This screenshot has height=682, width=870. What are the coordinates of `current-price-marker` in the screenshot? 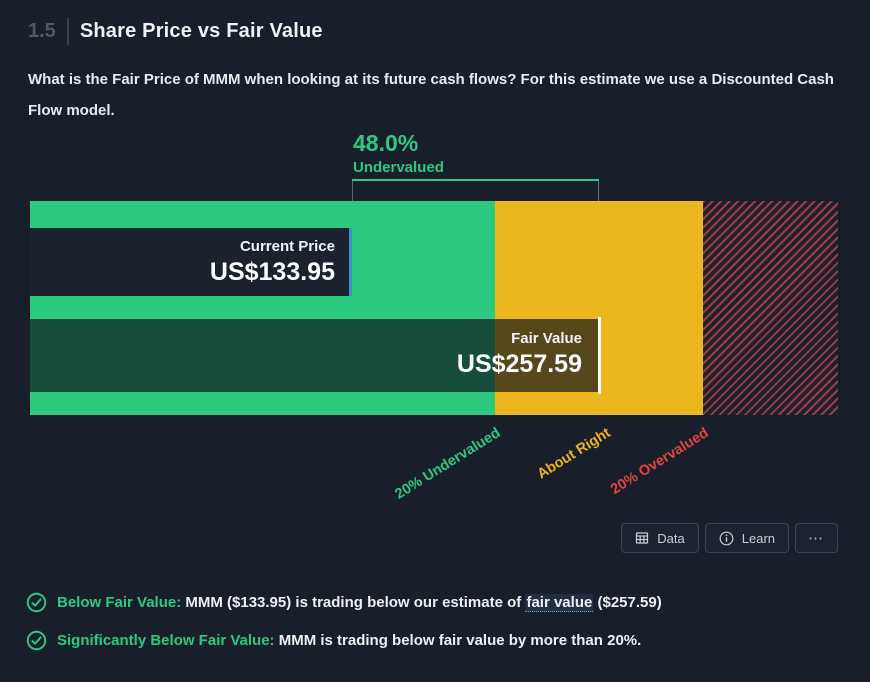 It's located at (350, 262).